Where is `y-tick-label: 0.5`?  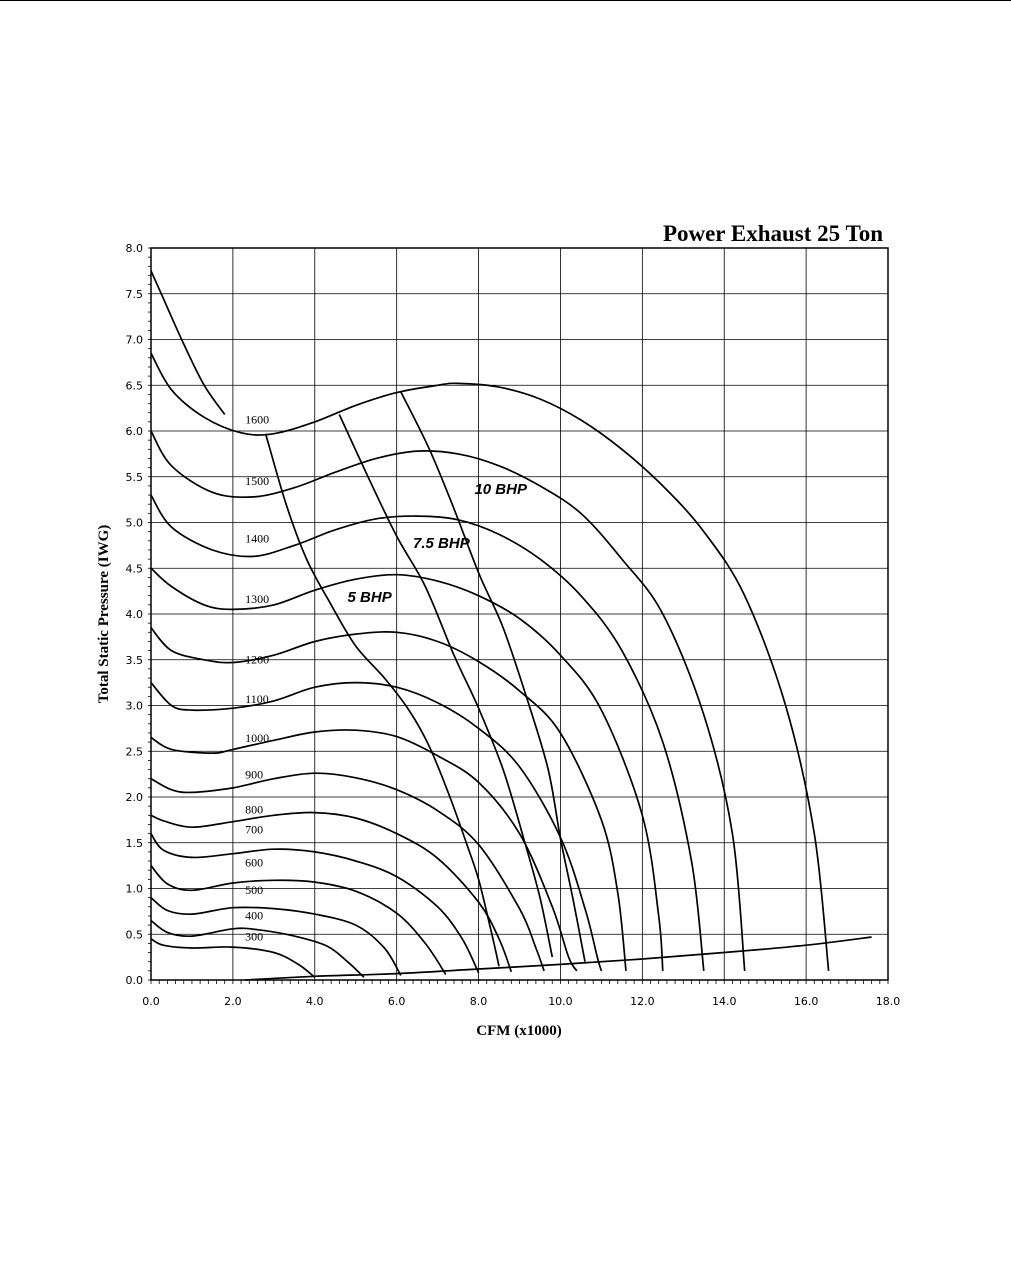
y-tick-label: 0.5 is located at coordinates (135, 934).